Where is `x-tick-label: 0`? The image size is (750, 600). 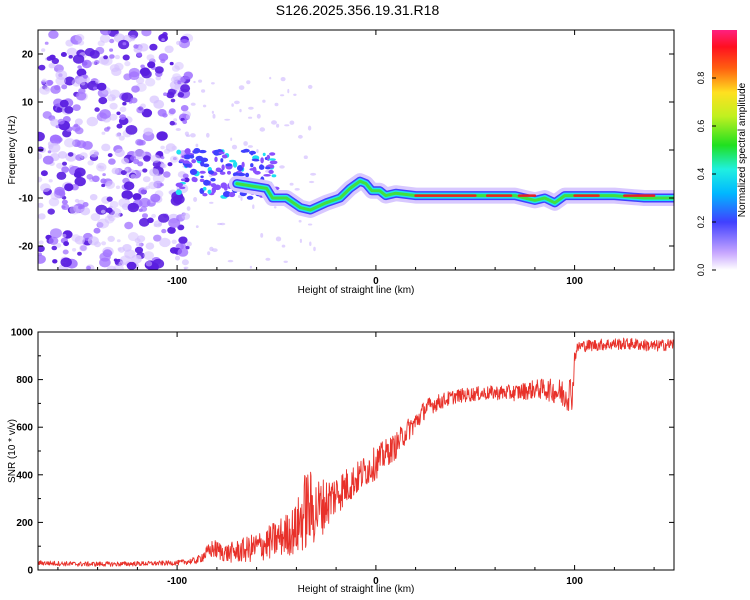
x-tick-label: 0 is located at coordinates (376, 581).